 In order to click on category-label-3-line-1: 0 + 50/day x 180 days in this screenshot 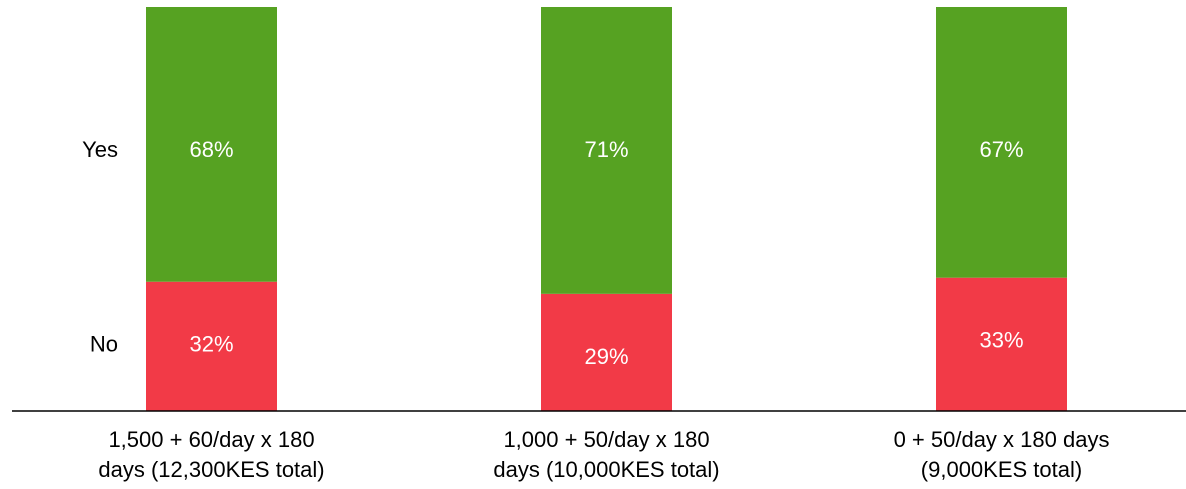, I will do `click(1002, 439)`.